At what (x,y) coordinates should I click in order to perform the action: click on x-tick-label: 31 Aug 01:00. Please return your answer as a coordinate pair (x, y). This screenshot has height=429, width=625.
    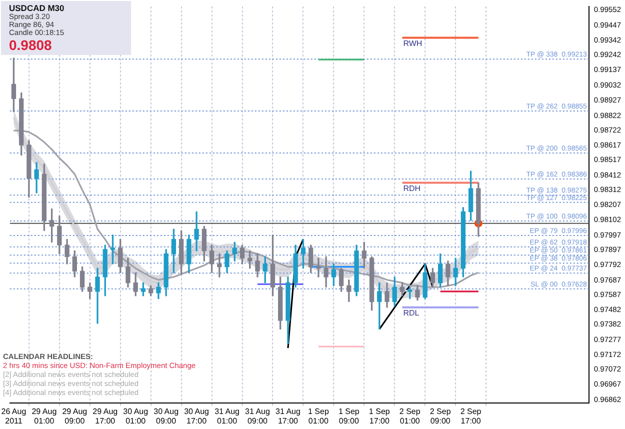
    Looking at the image, I should click on (227, 416).